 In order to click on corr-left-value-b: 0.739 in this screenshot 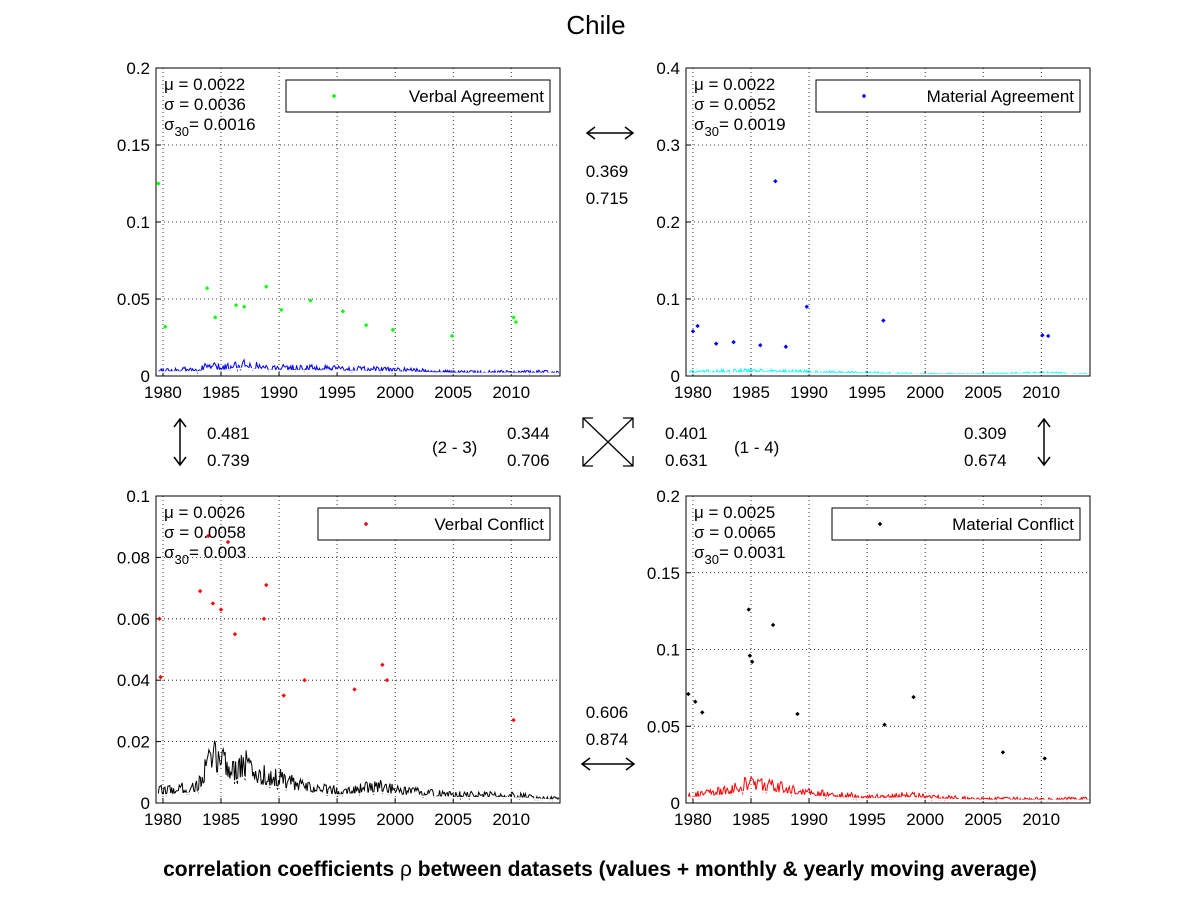, I will do `click(228, 460)`.